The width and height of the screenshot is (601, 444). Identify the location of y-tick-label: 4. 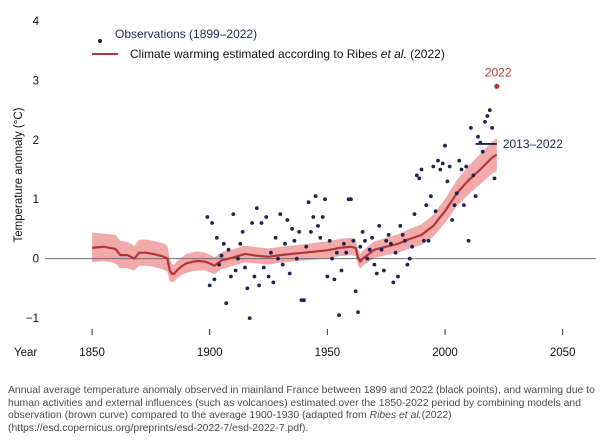
(36, 22).